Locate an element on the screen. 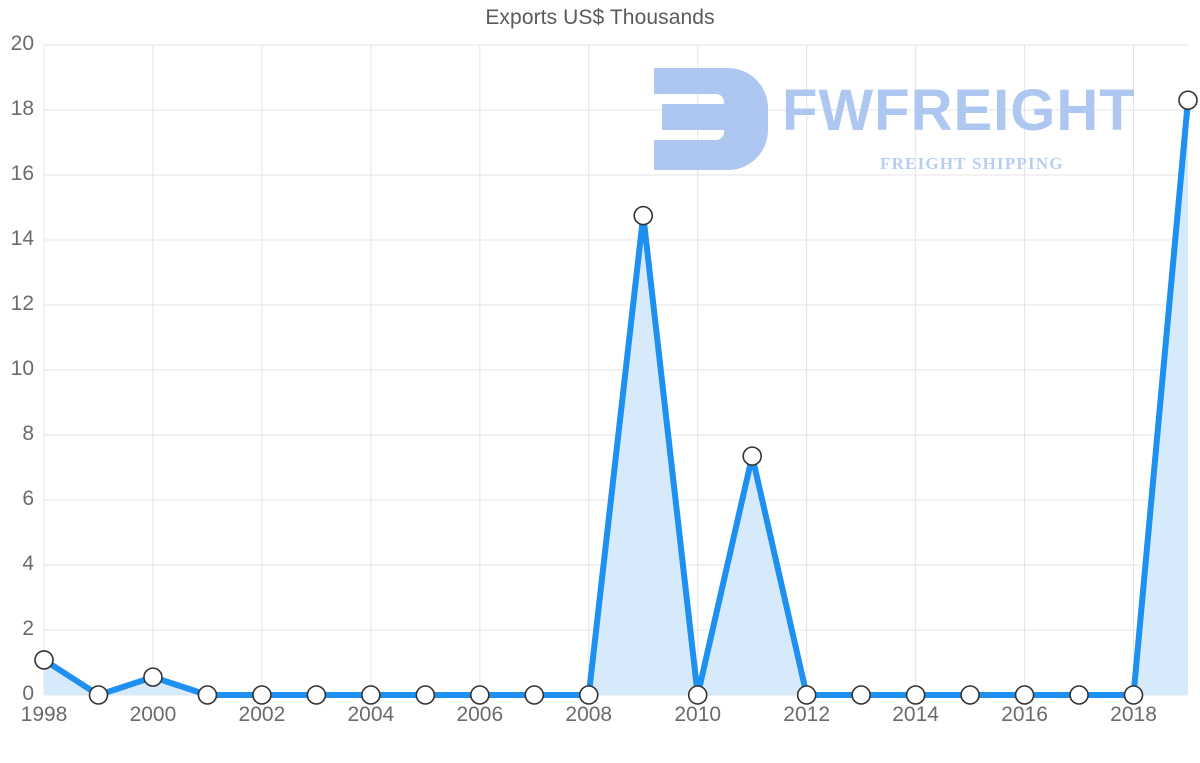 The width and height of the screenshot is (1200, 763). y-axis-tick-label: 0 is located at coordinates (28, 693).